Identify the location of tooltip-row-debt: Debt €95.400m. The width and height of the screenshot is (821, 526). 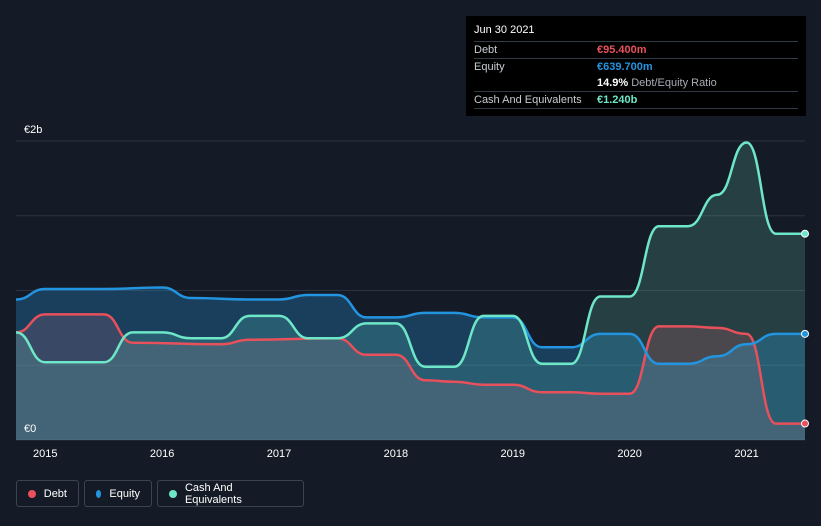
(636, 49).